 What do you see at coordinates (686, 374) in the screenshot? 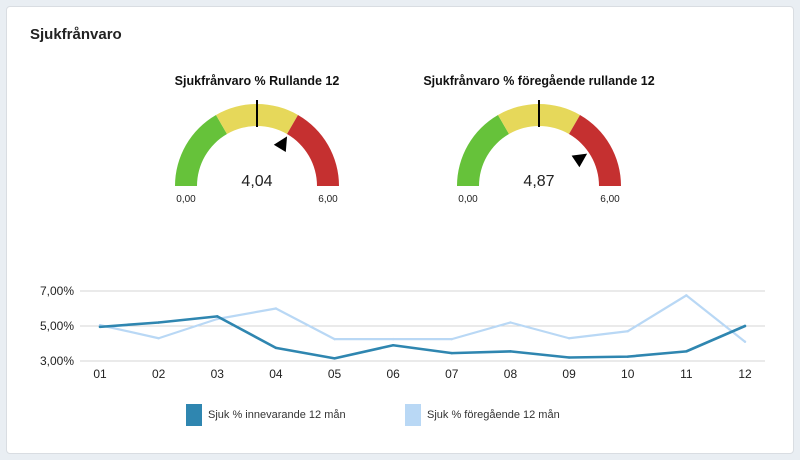
I see `x-tick-label: 11` at bounding box center [686, 374].